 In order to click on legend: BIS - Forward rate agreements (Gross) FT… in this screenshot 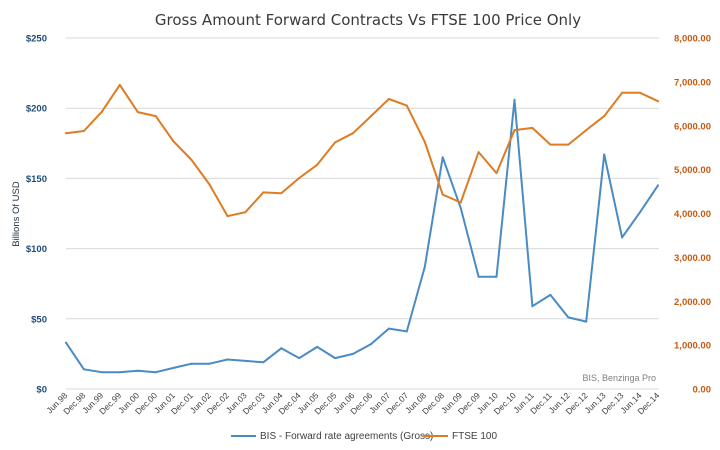, I will do `click(364, 436)`.